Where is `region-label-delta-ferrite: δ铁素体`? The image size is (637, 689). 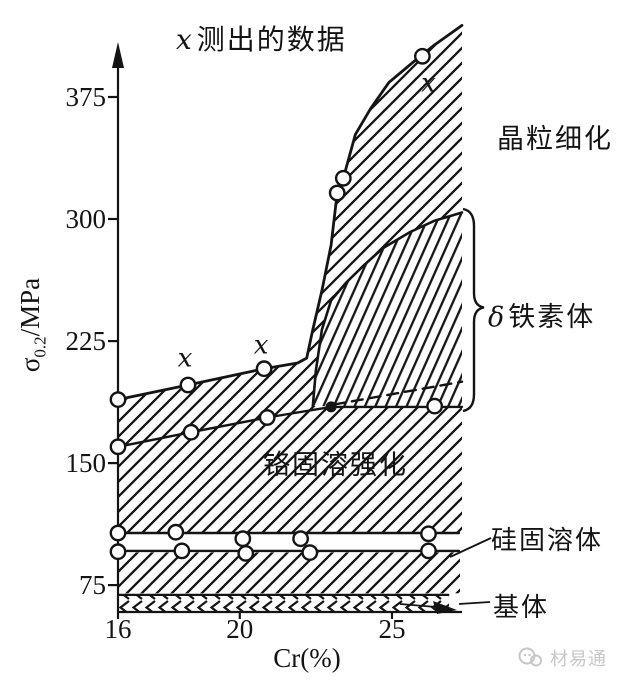 region-label-delta-ferrite: δ铁素体 is located at coordinates (541, 314).